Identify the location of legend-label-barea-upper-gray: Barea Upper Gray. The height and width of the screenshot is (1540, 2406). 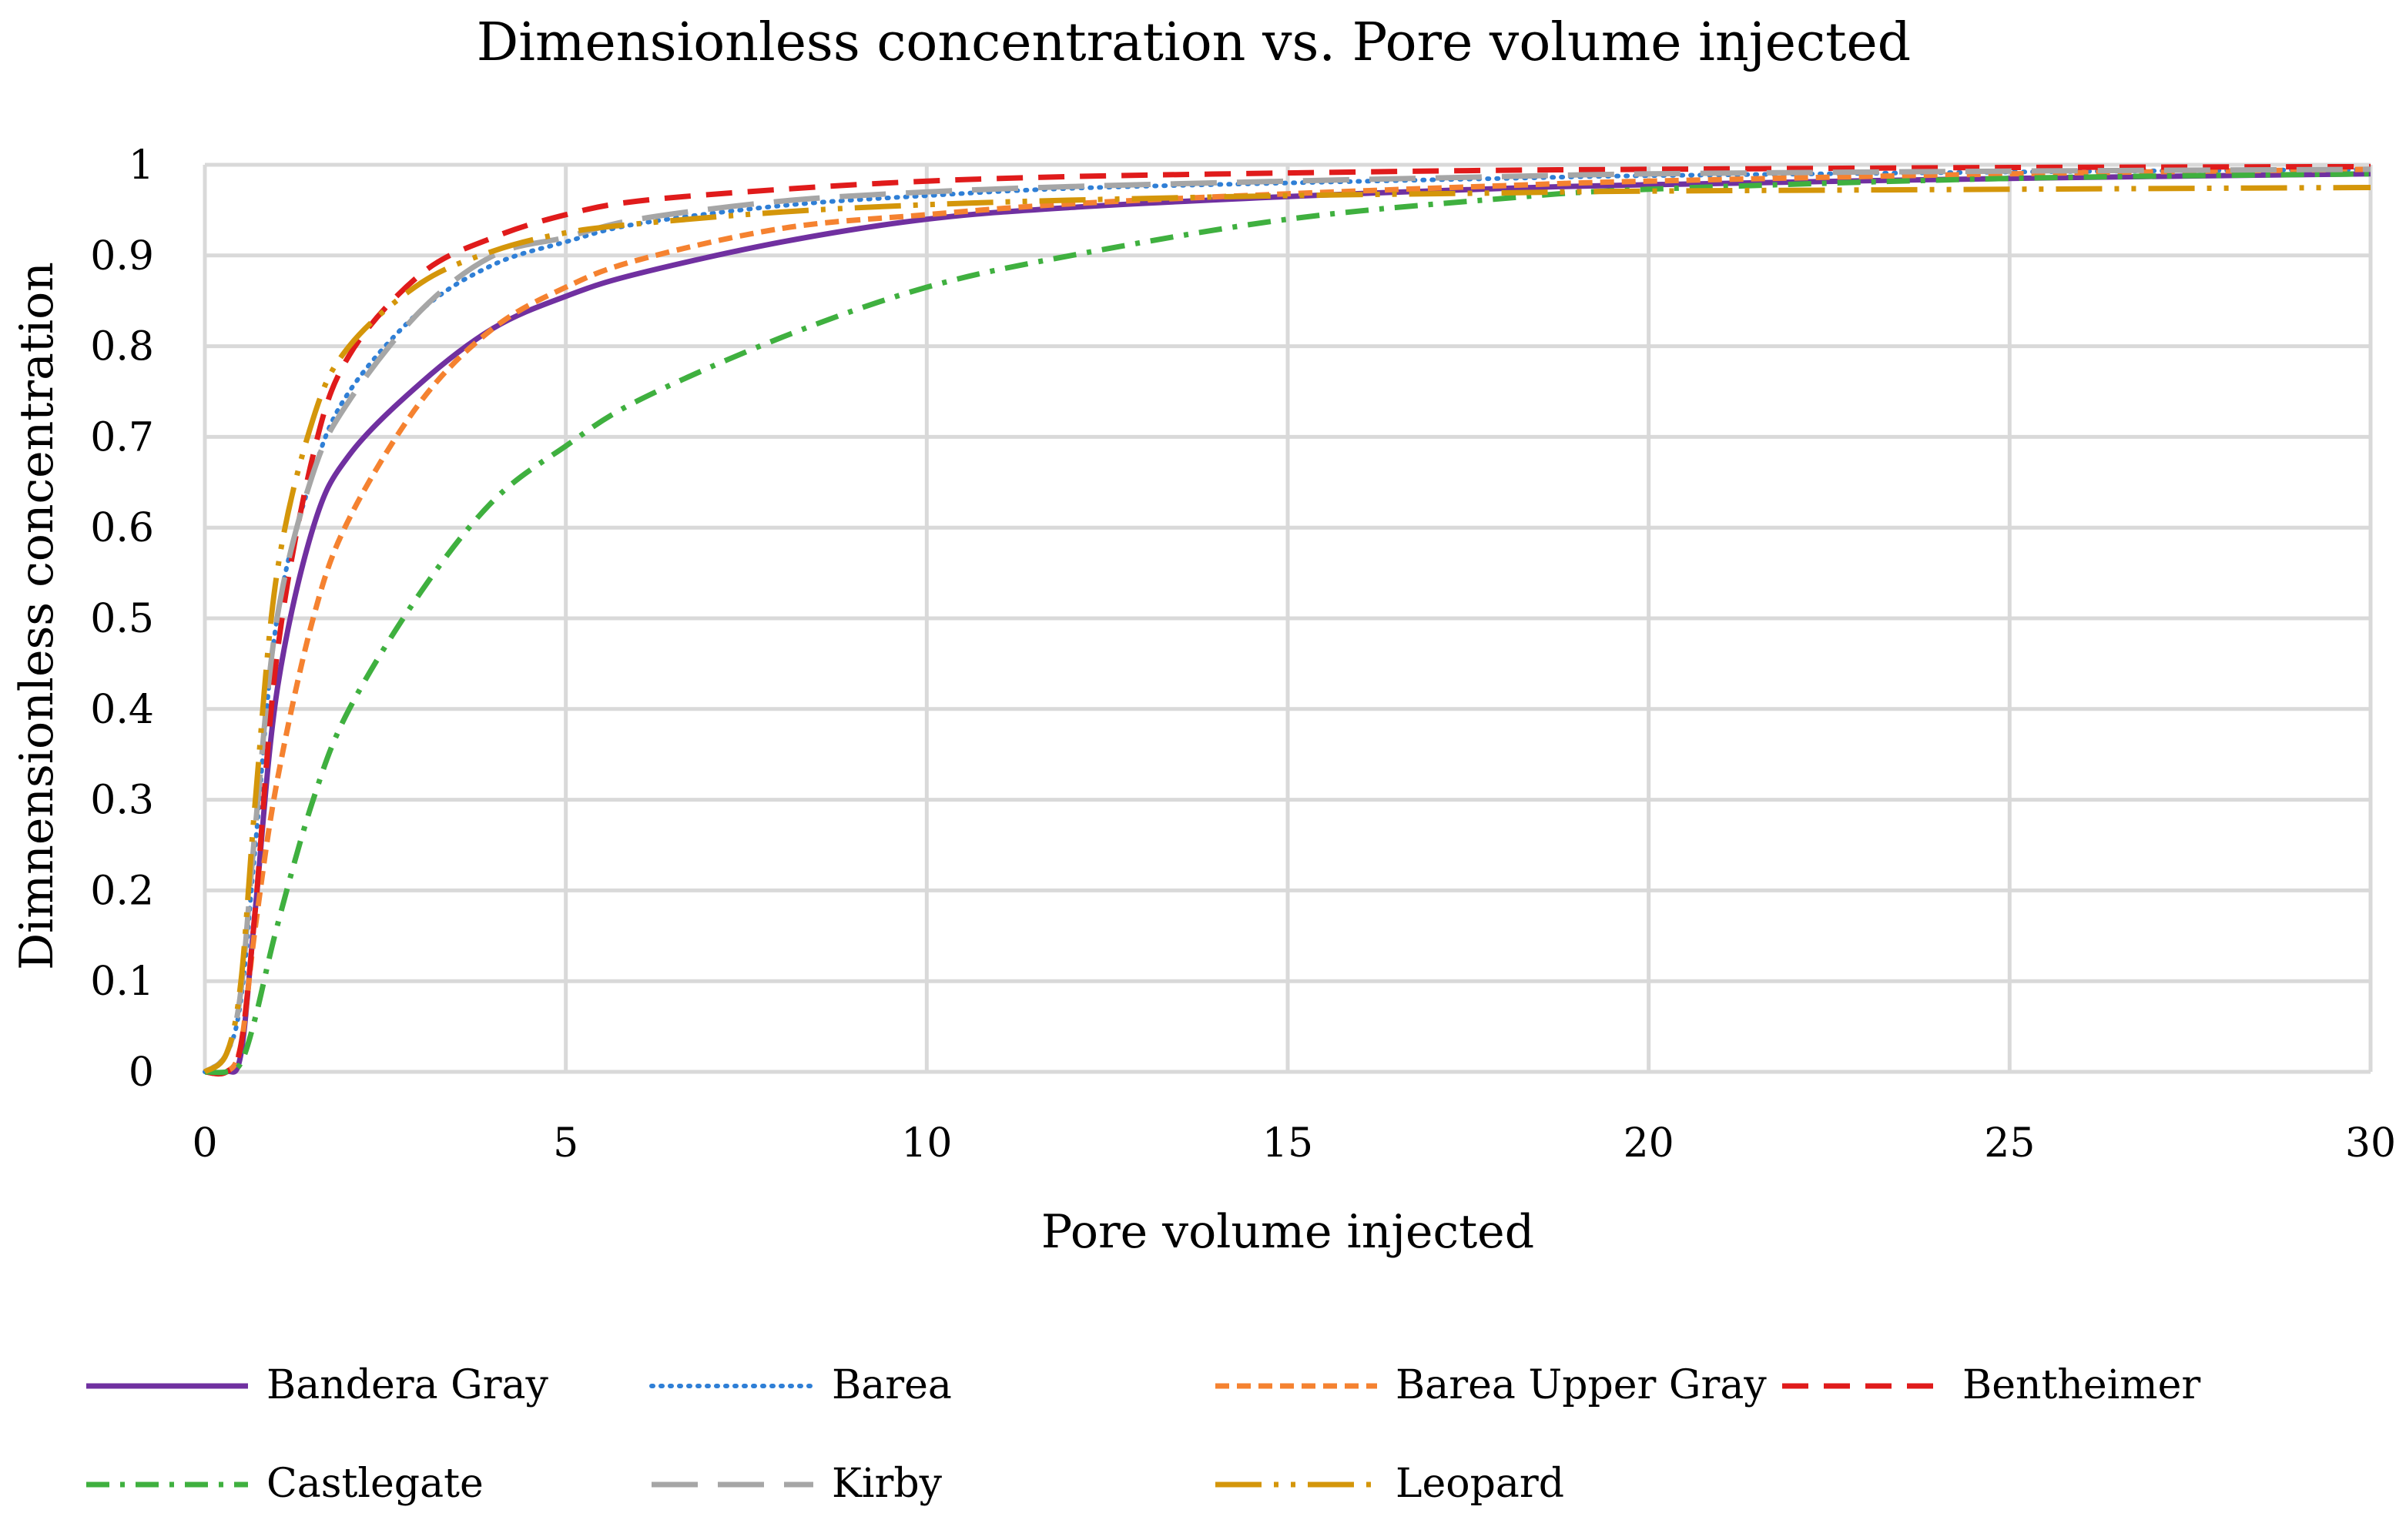
(1581, 1385).